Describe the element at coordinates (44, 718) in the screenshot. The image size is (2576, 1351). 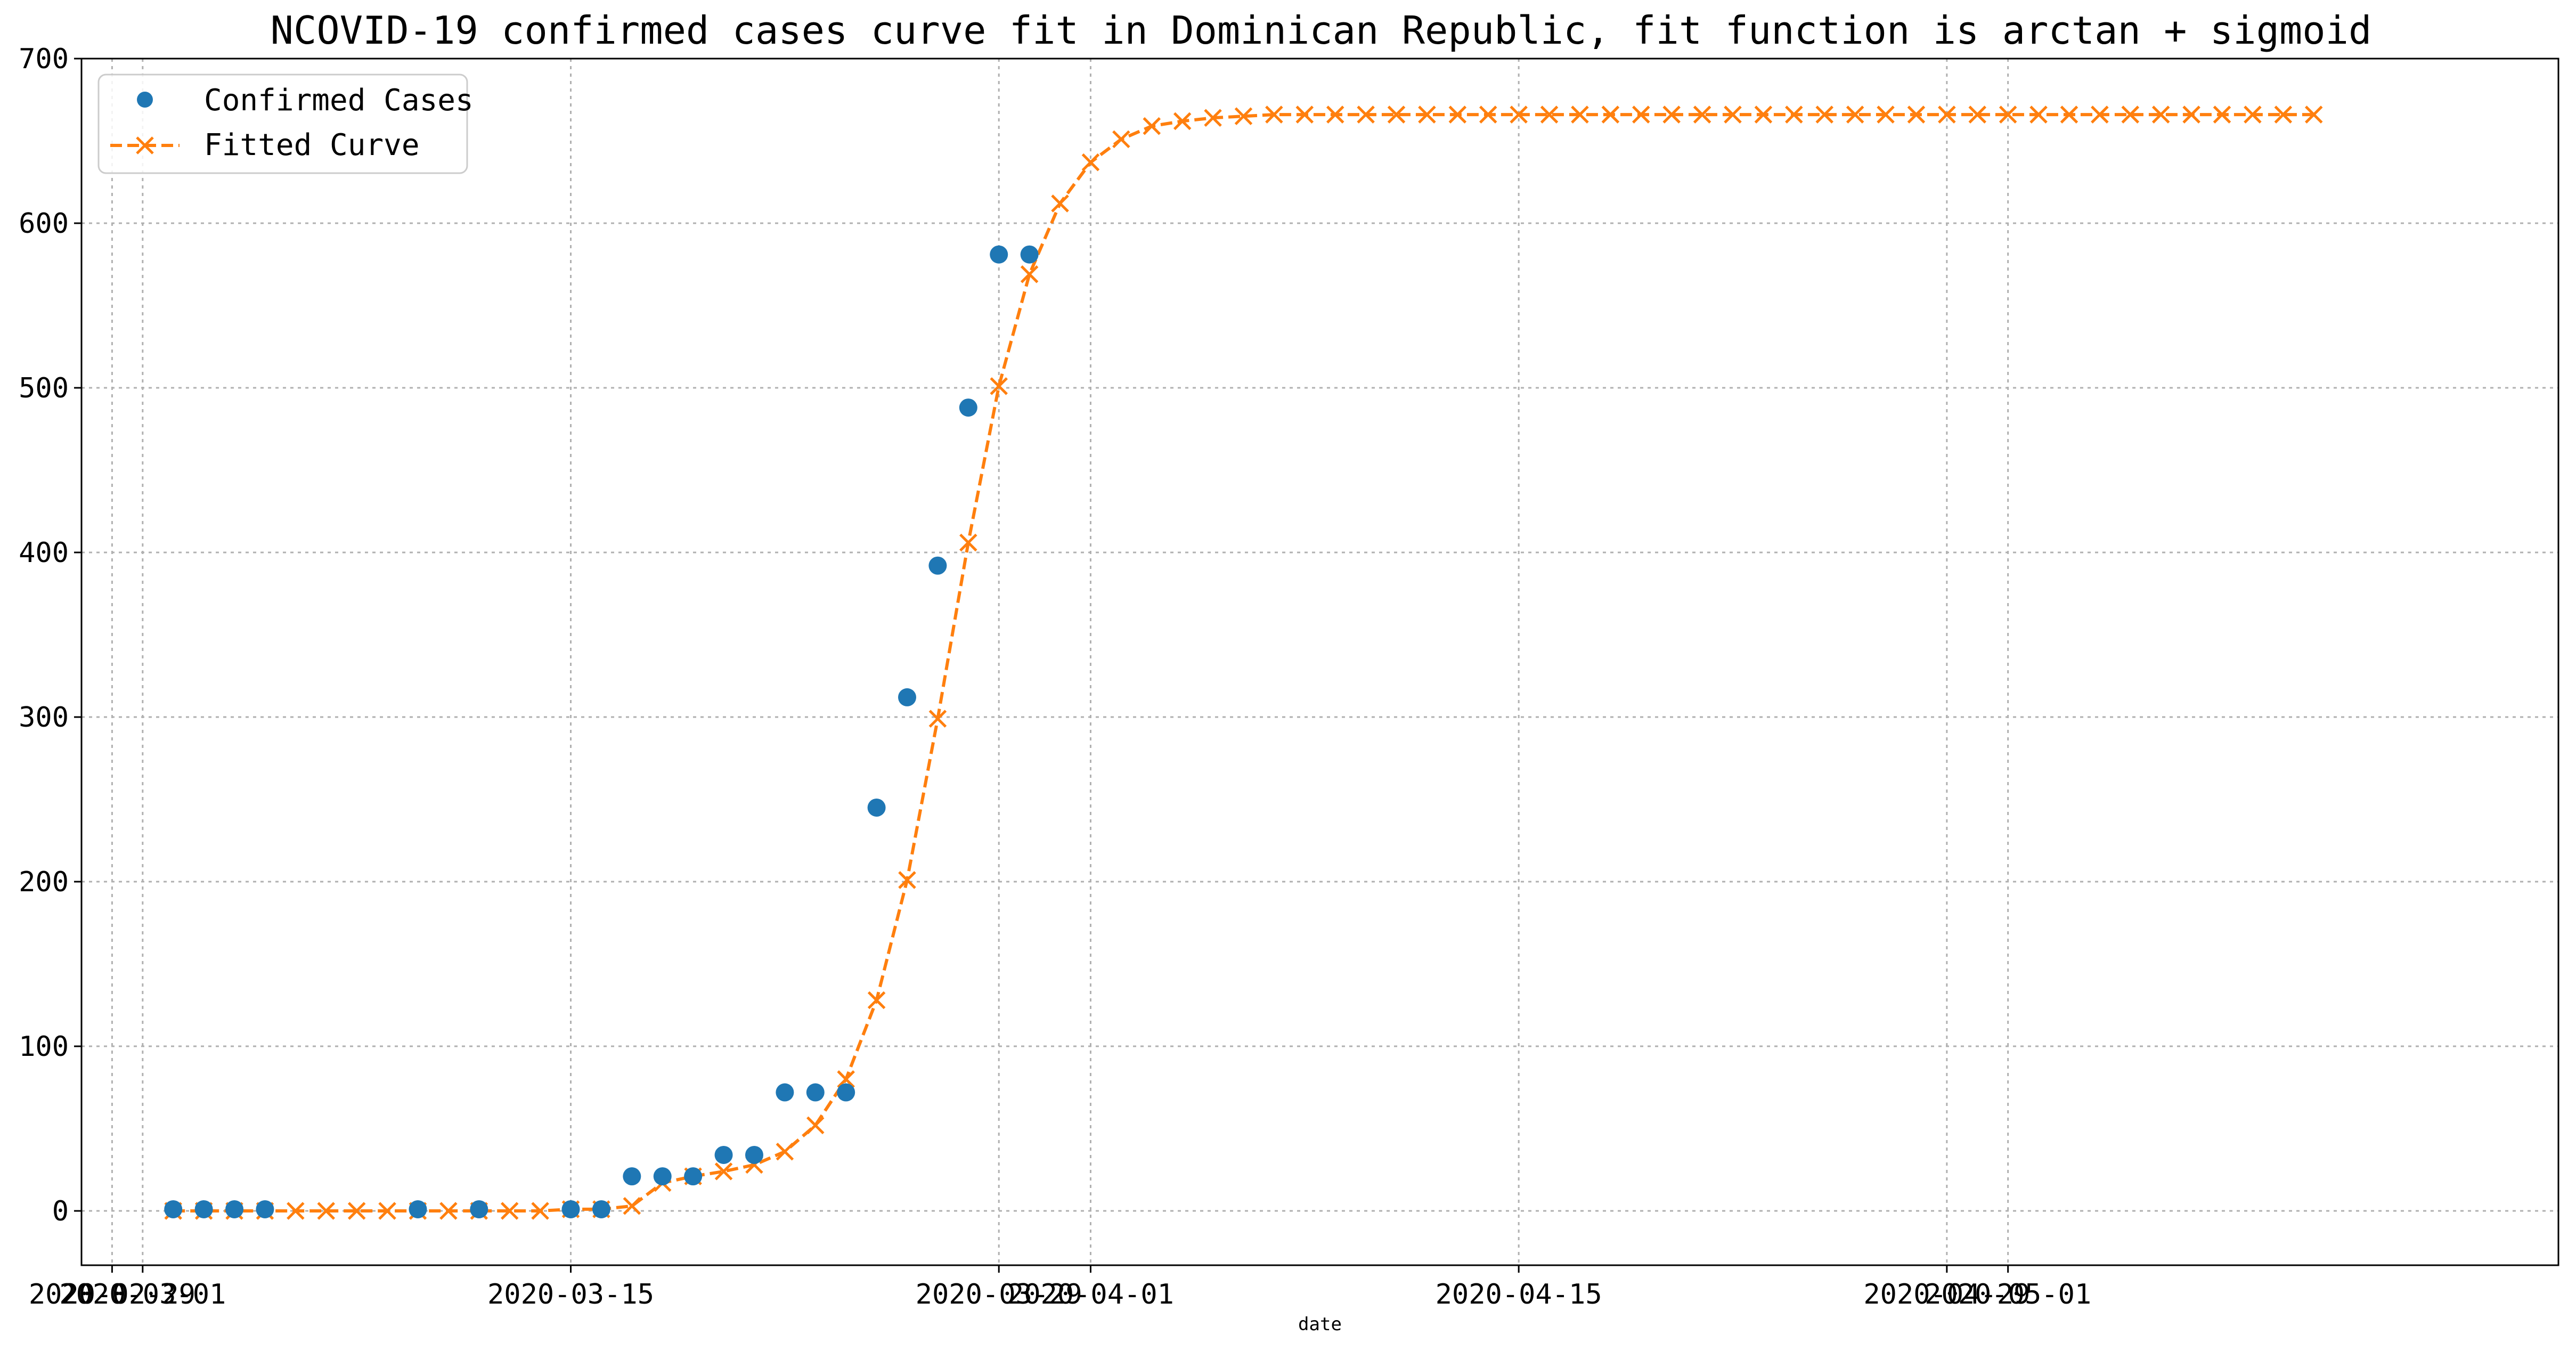
I see `y-tick-label: 300` at that location.